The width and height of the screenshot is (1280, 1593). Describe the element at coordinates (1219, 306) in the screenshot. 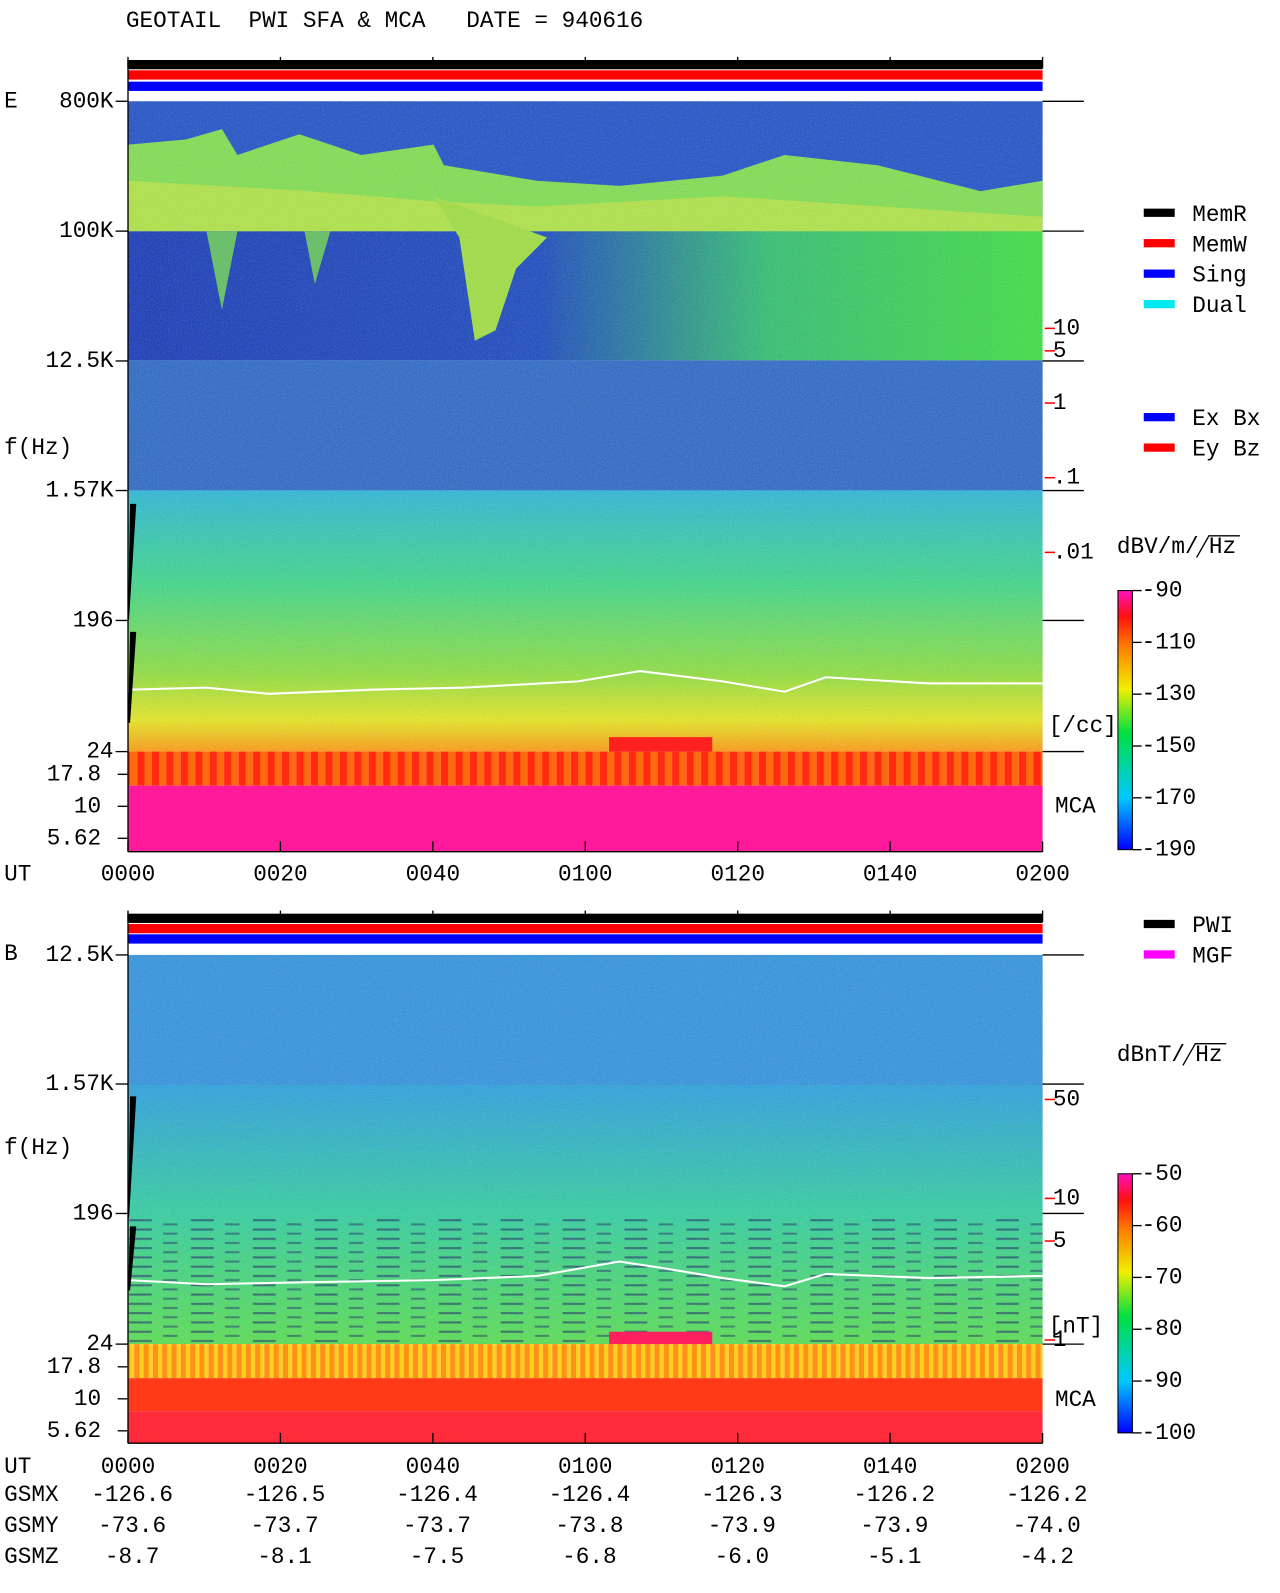

I see `legend-label: Dual` at that location.